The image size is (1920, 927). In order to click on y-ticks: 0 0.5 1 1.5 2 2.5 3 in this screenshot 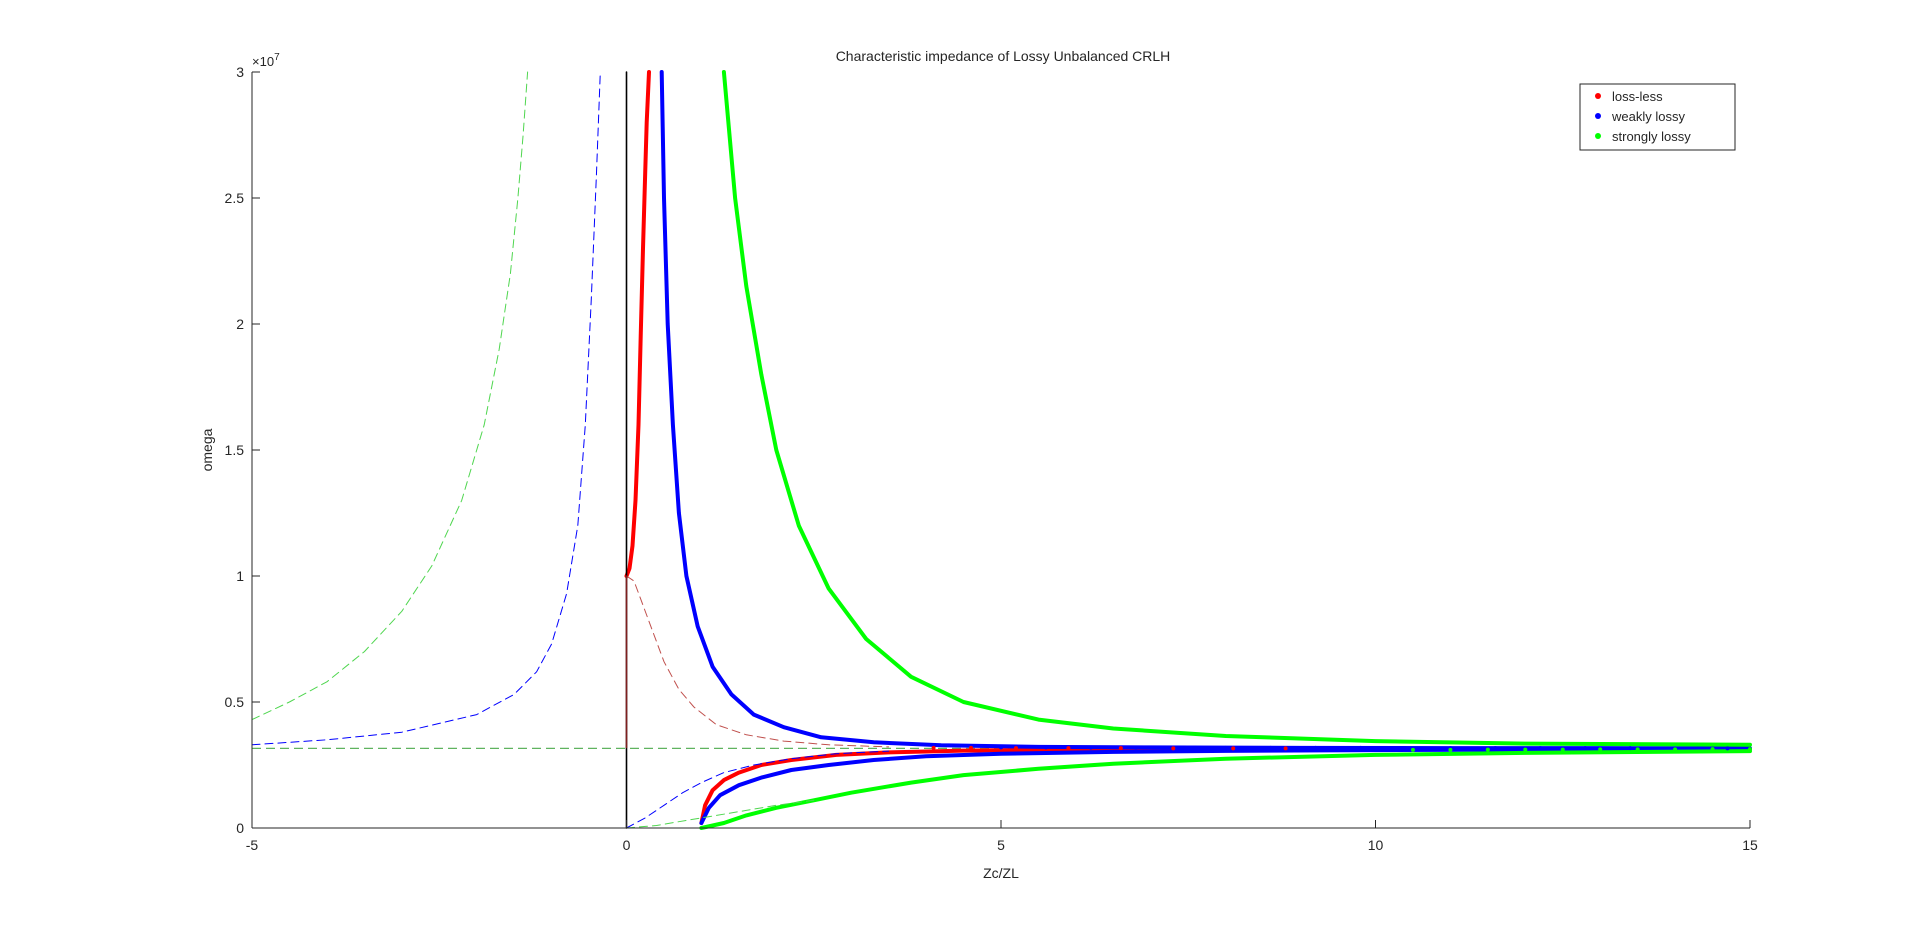, I will do `click(242, 450)`.